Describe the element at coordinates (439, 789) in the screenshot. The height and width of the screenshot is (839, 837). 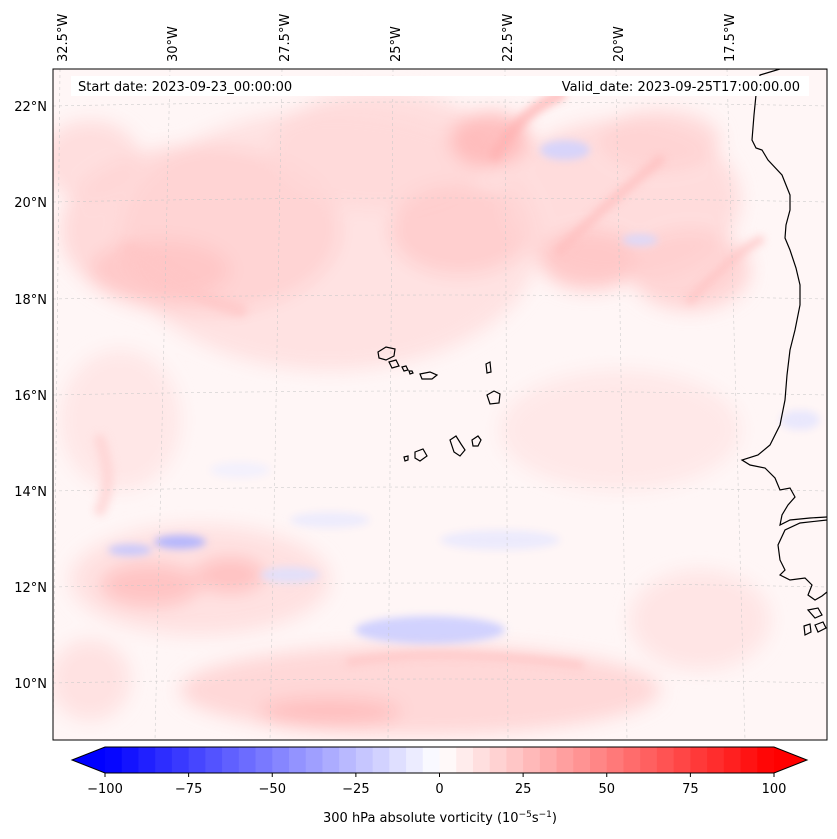
I see `colorbar-tick-label: 0` at that location.